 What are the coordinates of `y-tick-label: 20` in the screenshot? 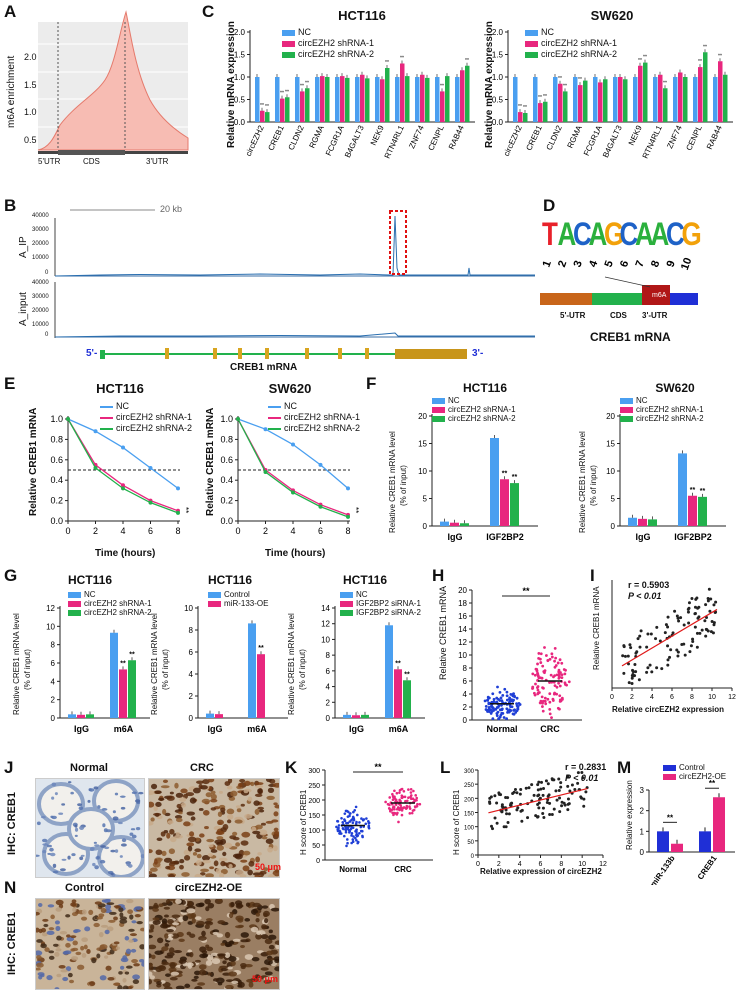 It's located at (462, 590).